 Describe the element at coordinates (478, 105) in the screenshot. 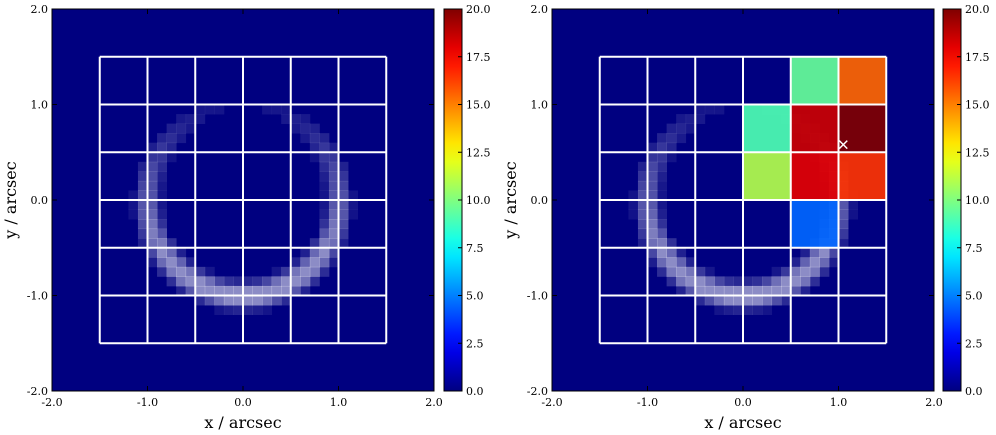

I see `colorbar-tick-label: 15.0` at that location.